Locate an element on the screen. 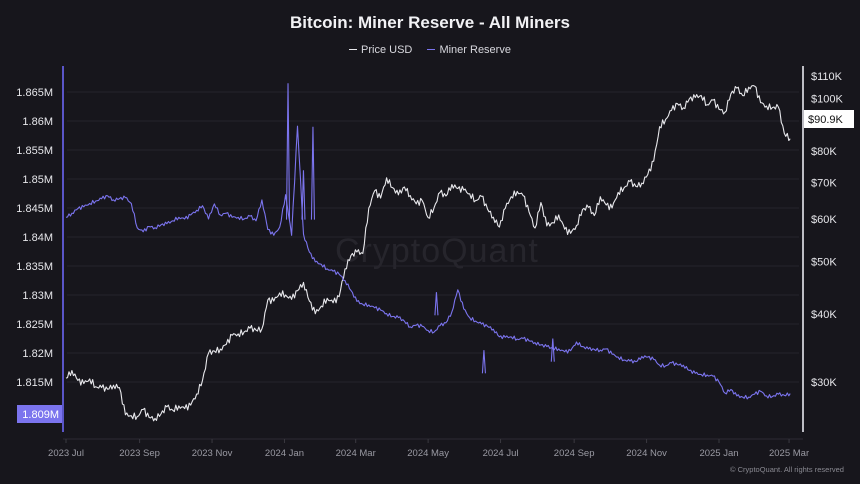 The height and width of the screenshot is (484, 860). x-tick-label: 2024 Nov is located at coordinates (646, 453).